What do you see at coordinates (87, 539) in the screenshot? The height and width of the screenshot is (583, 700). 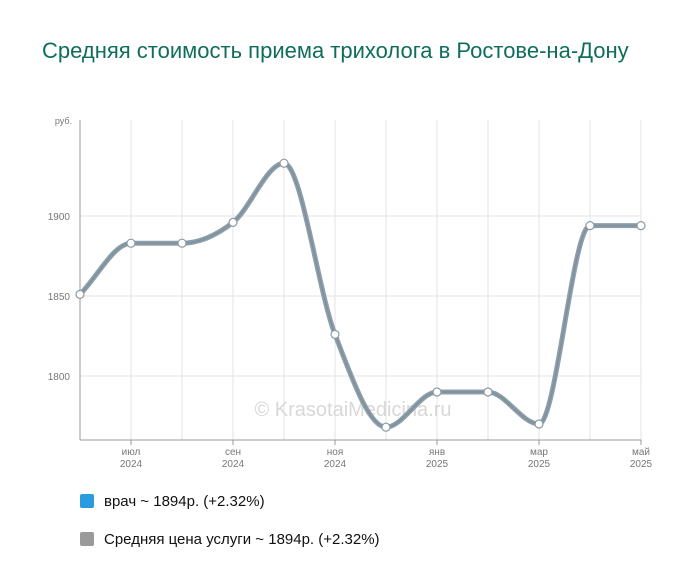 I see `legend-swatch-average` at bounding box center [87, 539].